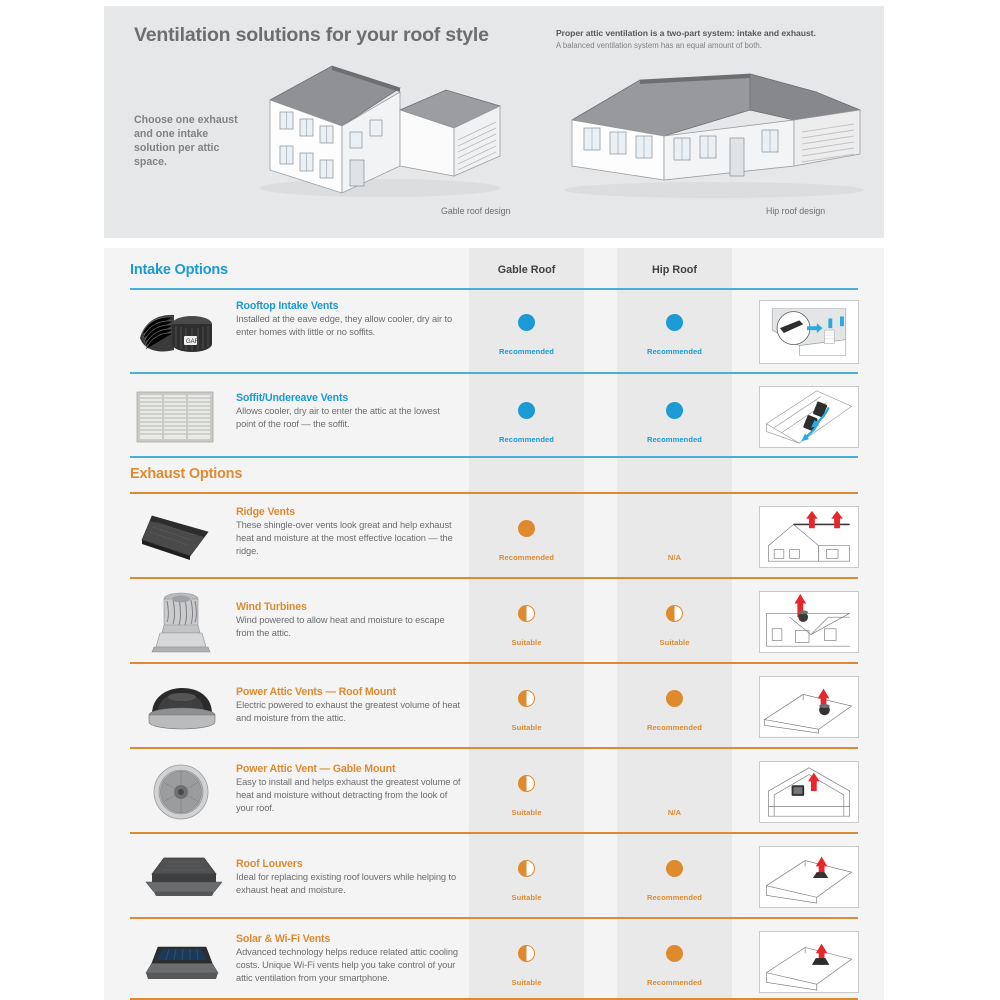 The height and width of the screenshot is (1000, 1000). I want to click on gable-house-illustration, so click(380, 123).